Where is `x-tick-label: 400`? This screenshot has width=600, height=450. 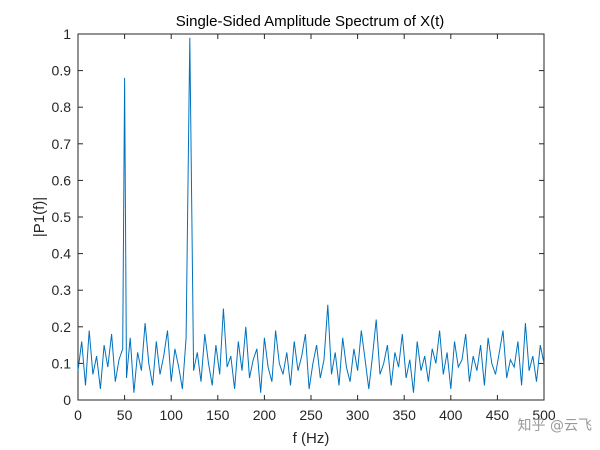 x-tick-label: 400 is located at coordinates (451, 415).